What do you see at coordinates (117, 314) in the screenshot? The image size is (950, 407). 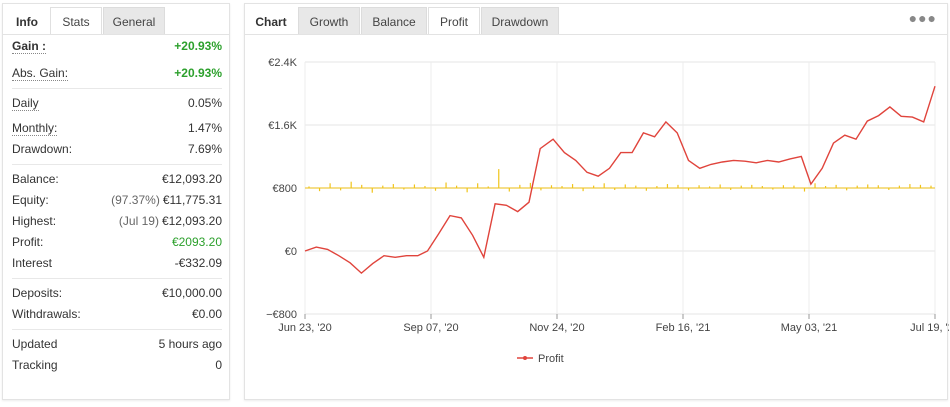 I see `stat-withdrawals: Withdrawals: €0.00` at bounding box center [117, 314].